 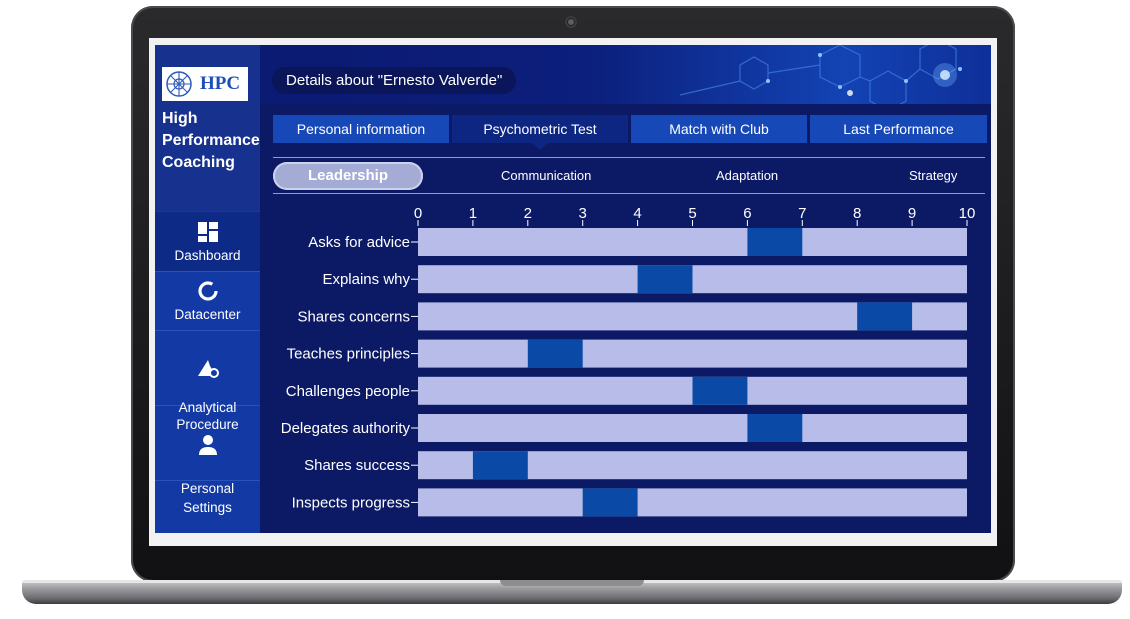 What do you see at coordinates (802, 213) in the screenshot?
I see `x-tick-label: 7` at bounding box center [802, 213].